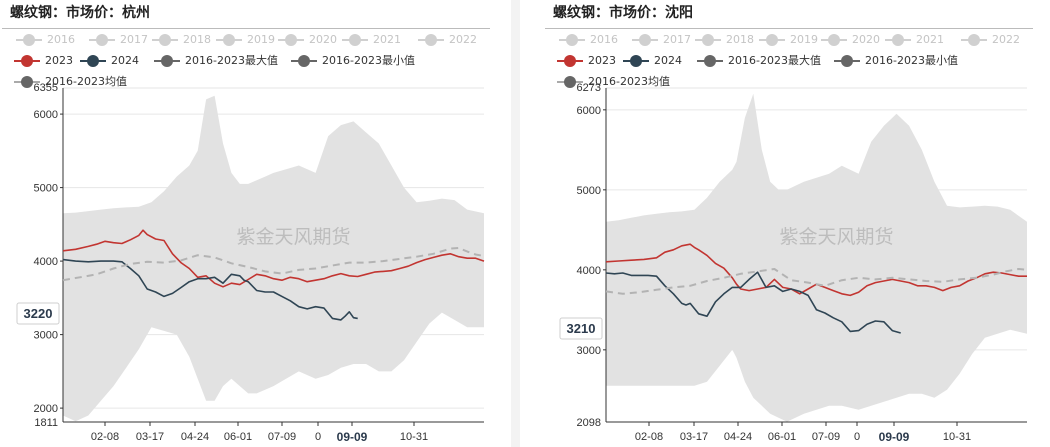 Image resolution: width=1050 pixels, height=447 pixels. What do you see at coordinates (589, 88) in the screenshot?
I see `y-max-label: 6273` at bounding box center [589, 88].